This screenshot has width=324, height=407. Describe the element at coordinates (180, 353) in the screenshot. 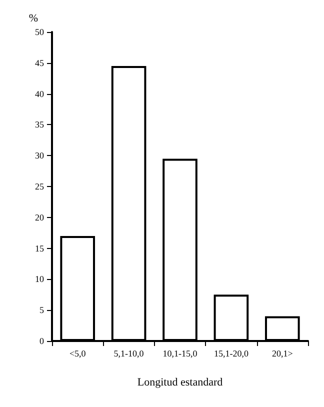

I see `x-tick-label: 10,1-15,0` at that location.